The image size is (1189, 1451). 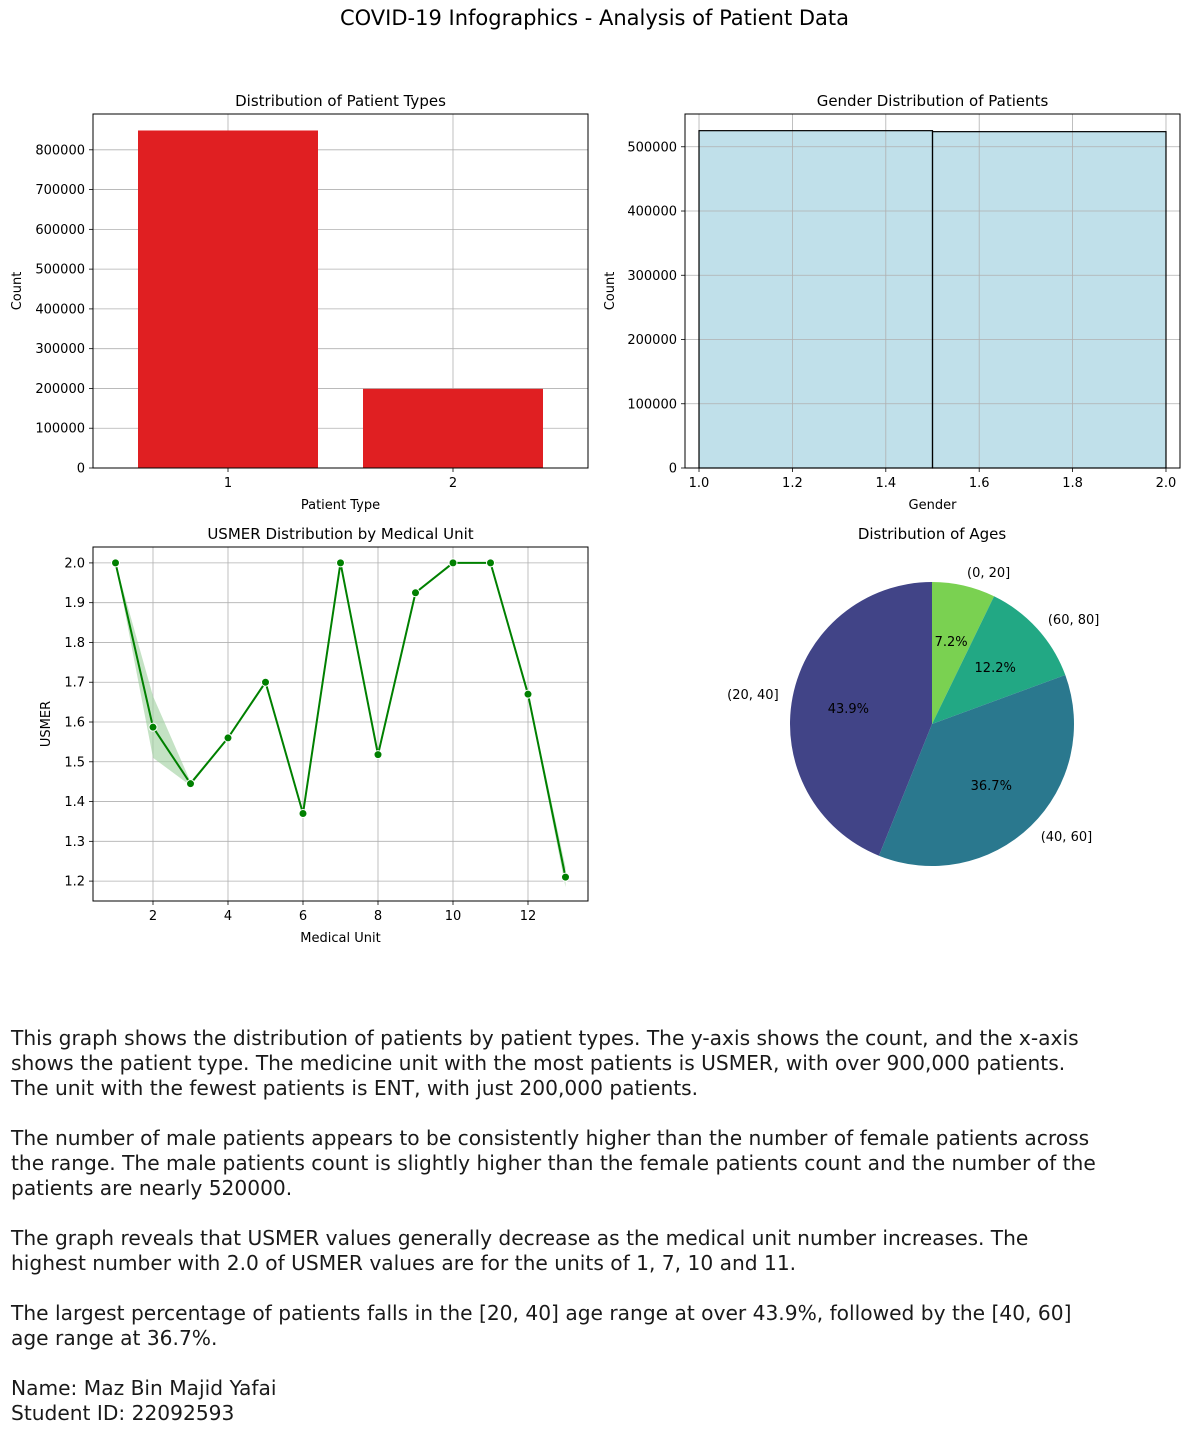 What do you see at coordinates (60, 270) in the screenshot?
I see `patient-type-ytick-label: 500000` at bounding box center [60, 270].